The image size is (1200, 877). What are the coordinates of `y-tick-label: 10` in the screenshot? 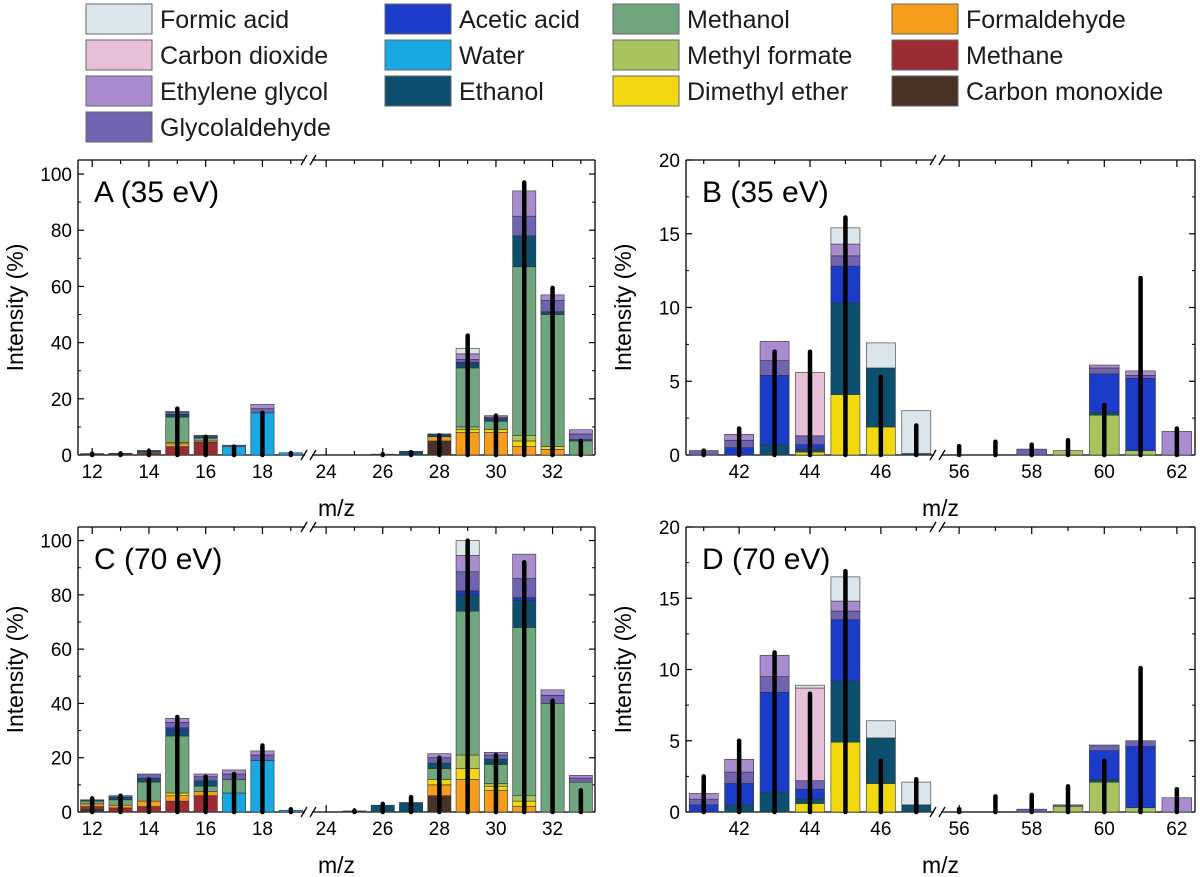 It's located at (669, 671).